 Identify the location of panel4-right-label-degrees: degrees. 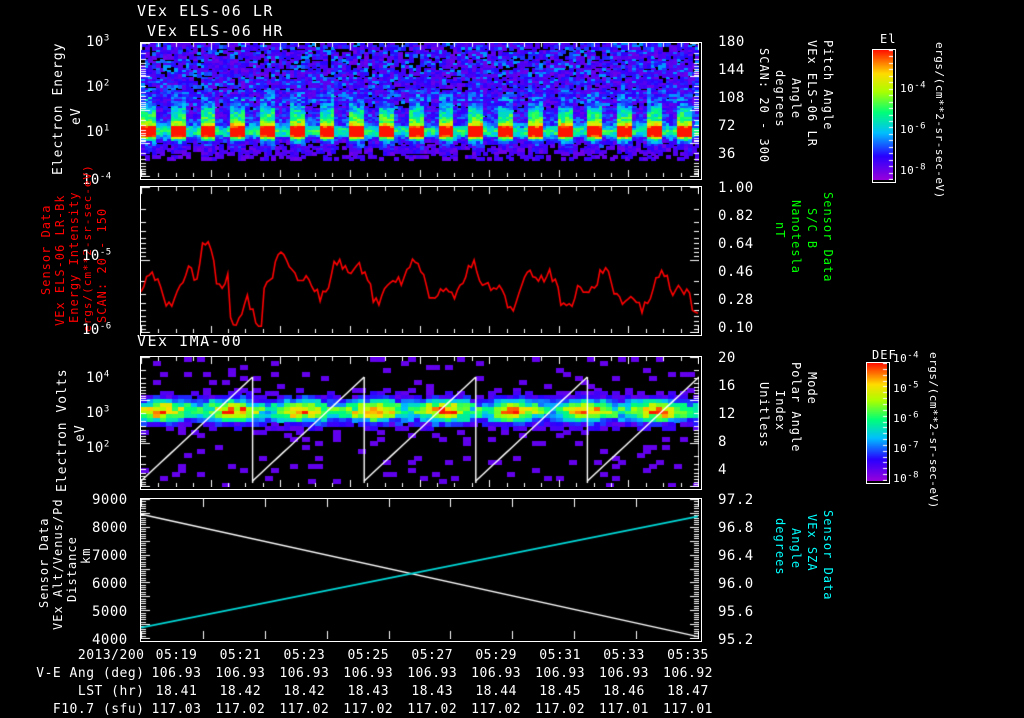
(780, 547).